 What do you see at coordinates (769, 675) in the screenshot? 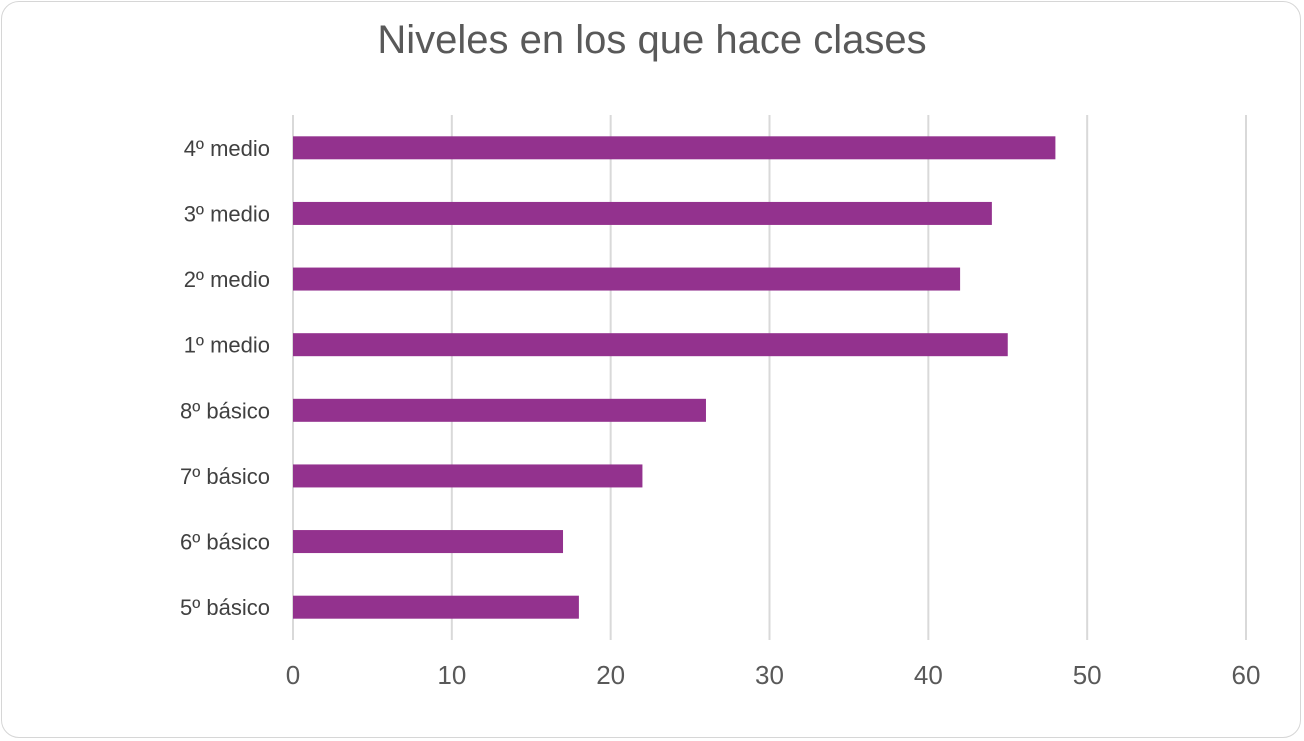
I see `x-tick-label: 30` at bounding box center [769, 675].